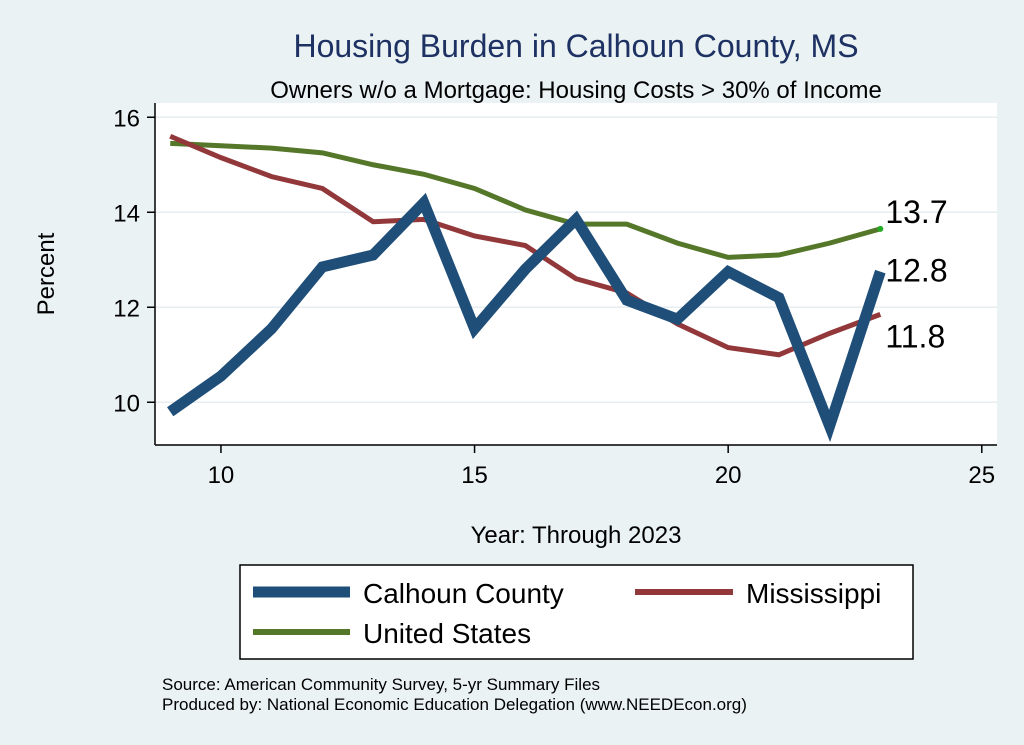 Image resolution: width=1024 pixels, height=745 pixels. Describe the element at coordinates (915, 336) in the screenshot. I see `end-label-mississippi: 11.8` at that location.